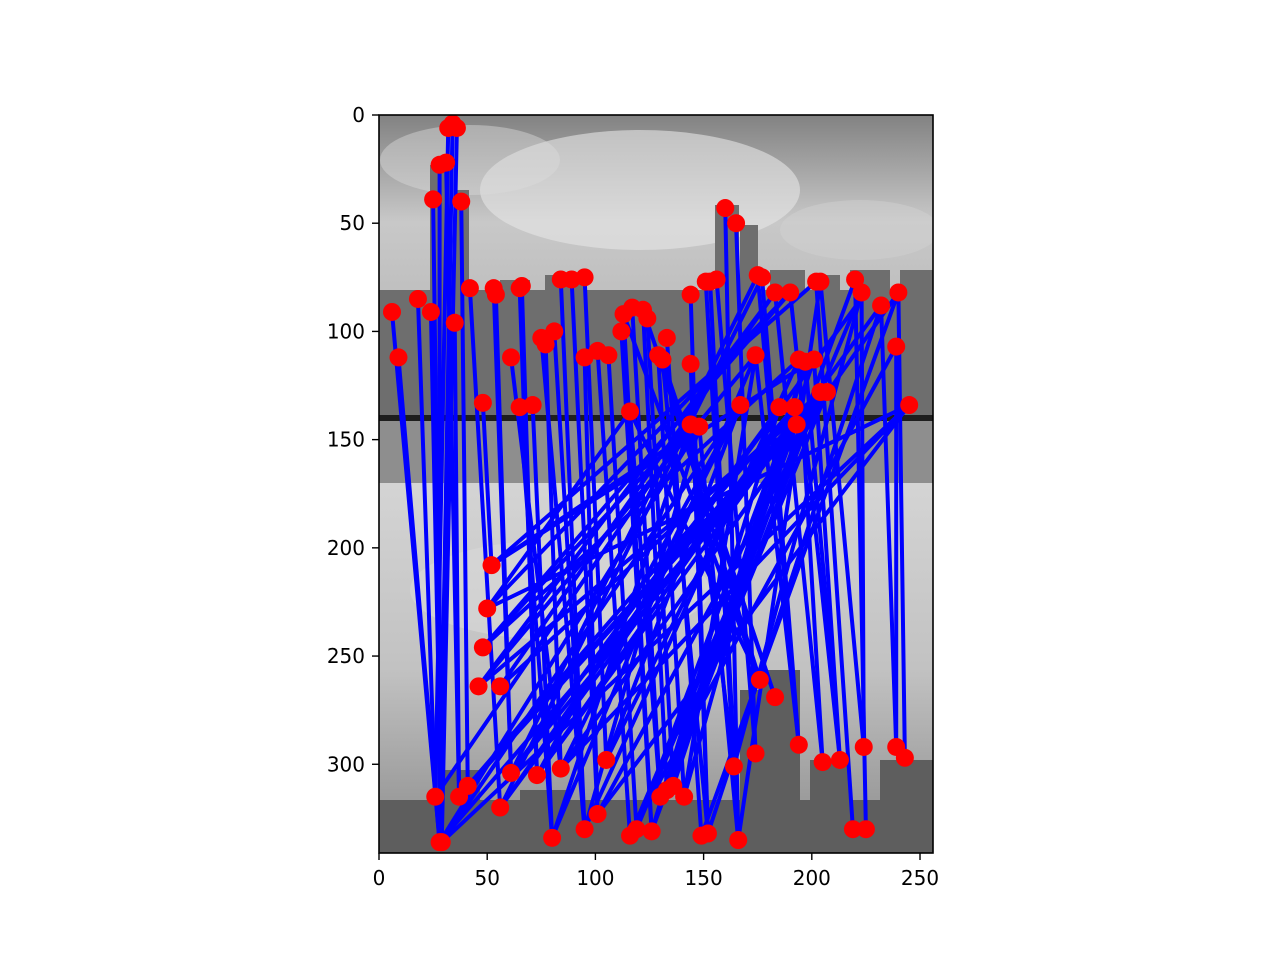 The image size is (1280, 960). I want to click on x-tick-label: 100, so click(595, 878).